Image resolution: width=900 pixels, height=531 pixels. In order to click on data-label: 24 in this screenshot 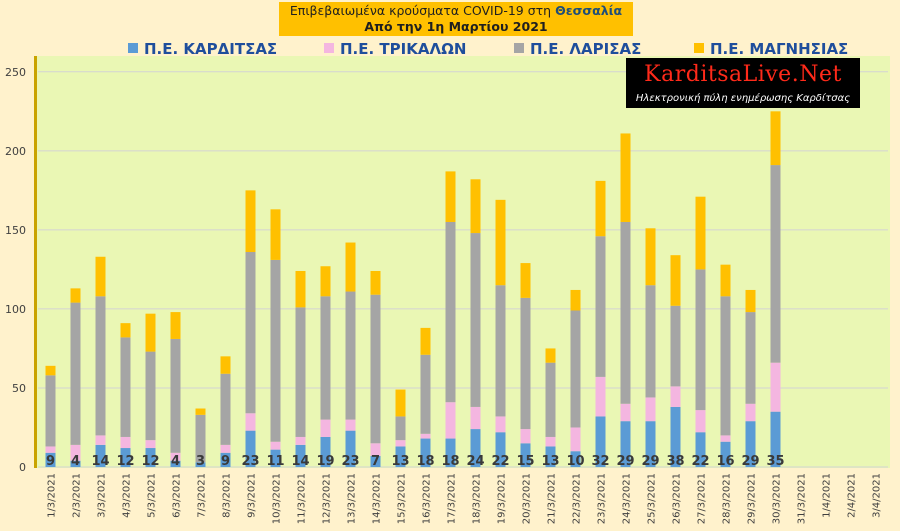, I will do `click(475, 461)`.